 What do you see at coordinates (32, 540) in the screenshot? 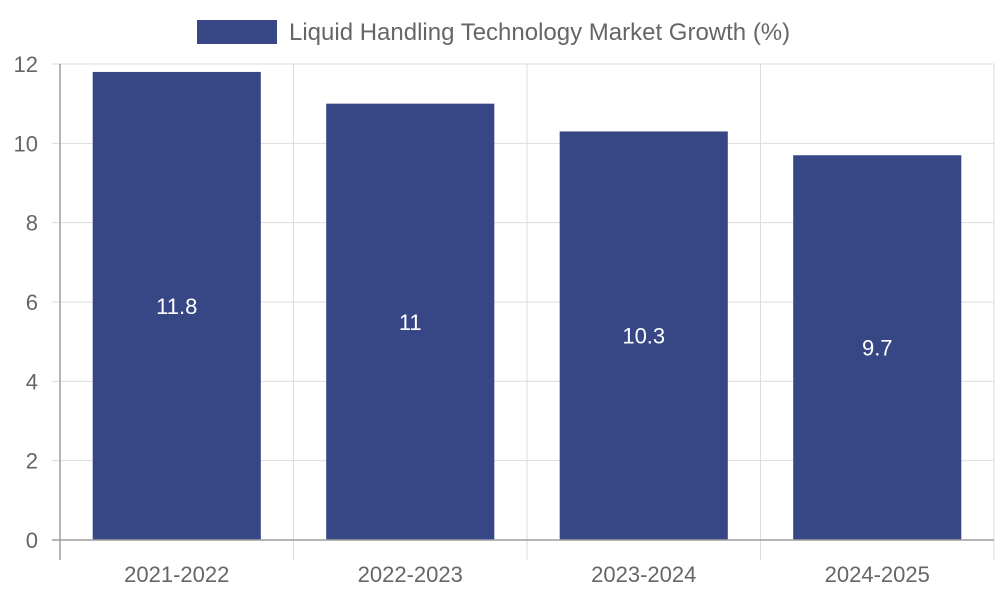
I see `y-tick-label: 0` at bounding box center [32, 540].